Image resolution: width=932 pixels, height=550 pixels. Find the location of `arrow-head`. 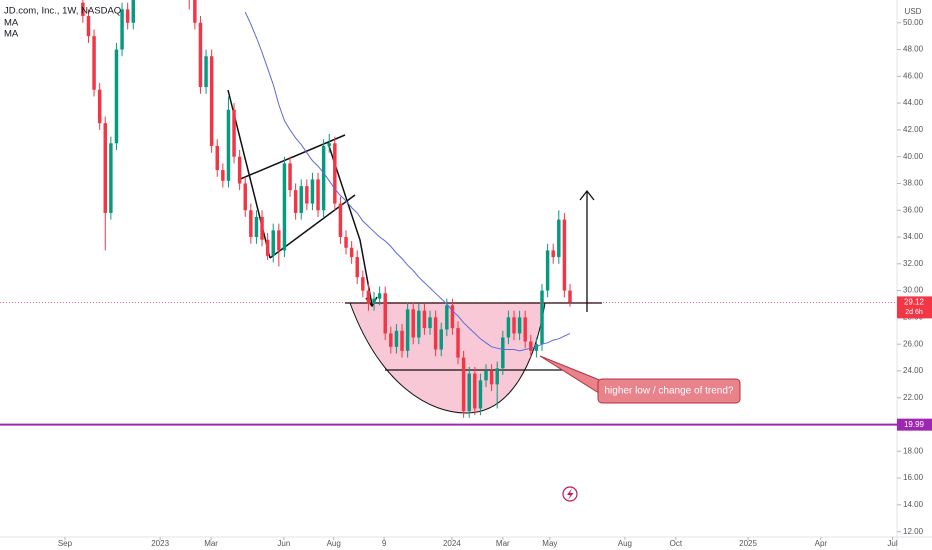

arrow-head is located at coordinates (587, 195).